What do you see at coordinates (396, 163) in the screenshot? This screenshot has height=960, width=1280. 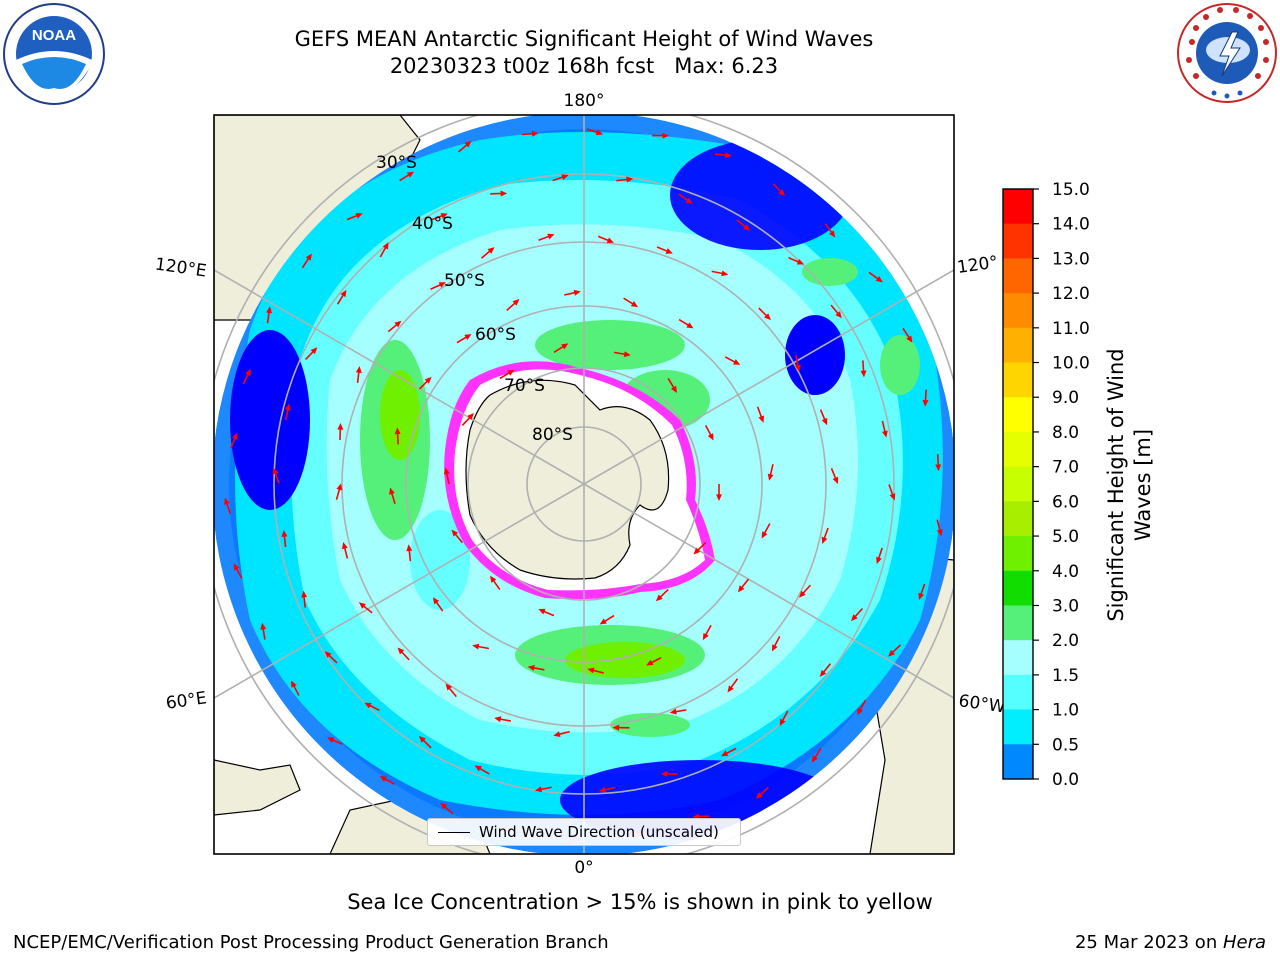 I see `lat-label-30s: 30°S` at bounding box center [396, 163].